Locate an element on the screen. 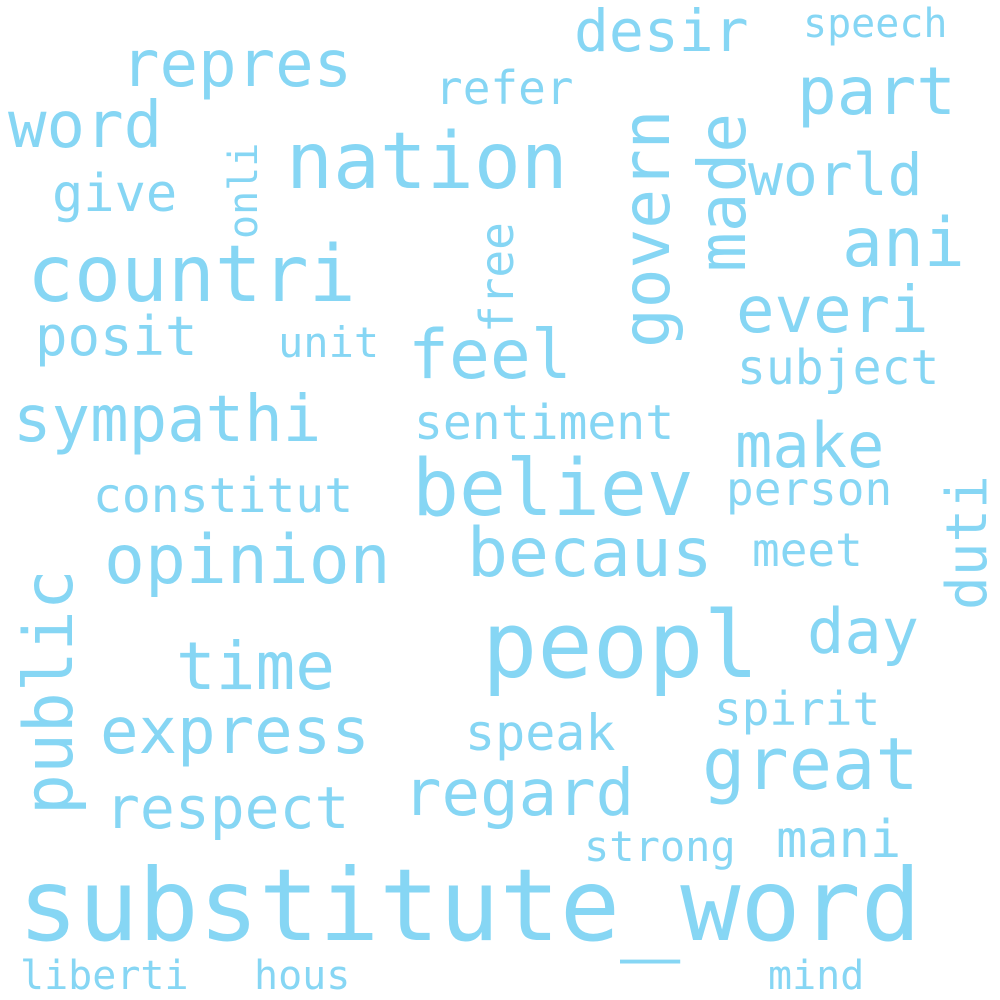  word-desir: desir is located at coordinates (661, 32).